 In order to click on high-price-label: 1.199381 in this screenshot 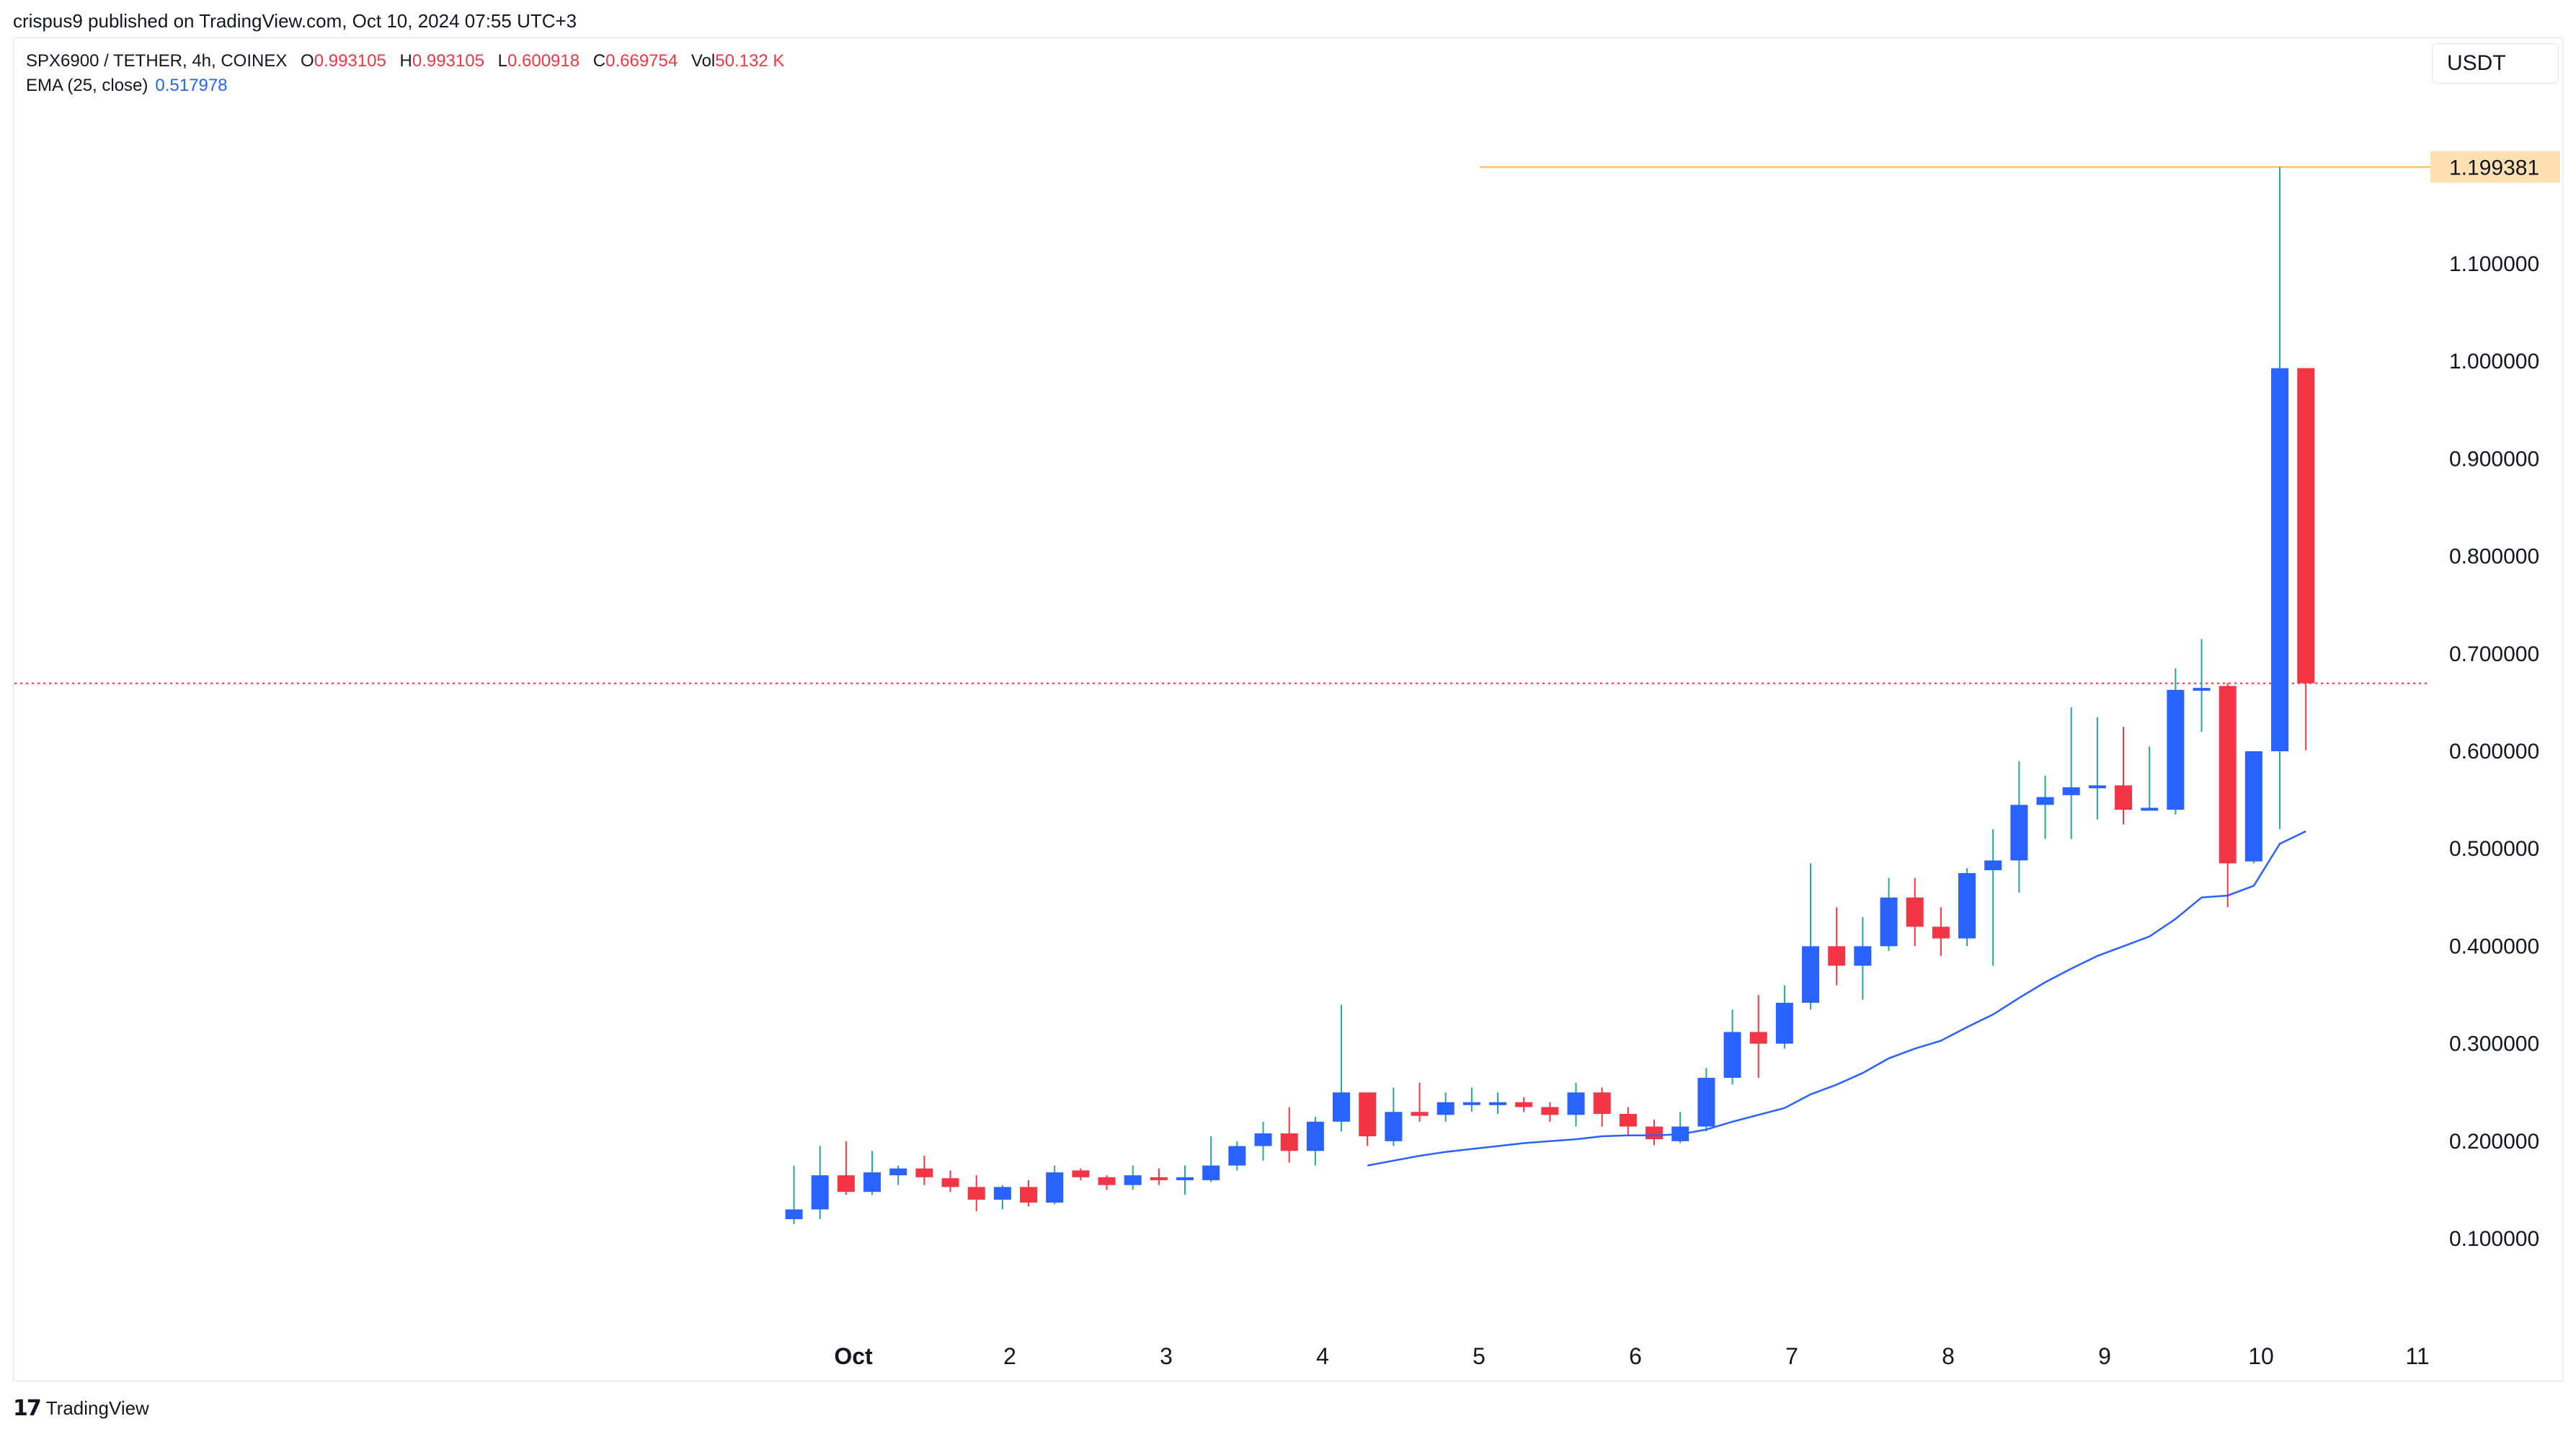, I will do `click(2494, 168)`.